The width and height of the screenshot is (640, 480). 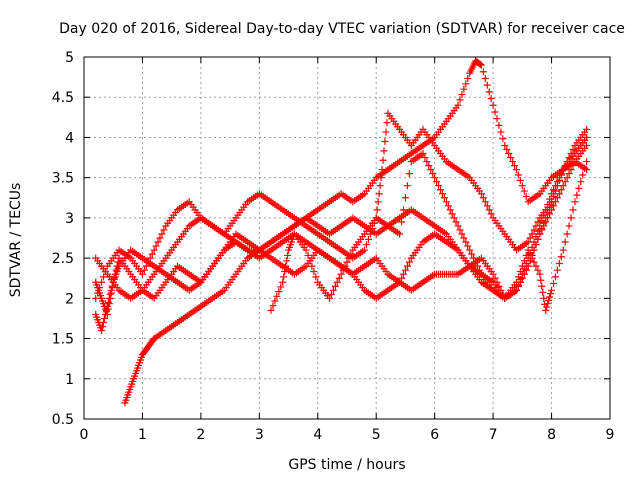 What do you see at coordinates (69, 219) in the screenshot?
I see `y-tick-label: 3` at bounding box center [69, 219].